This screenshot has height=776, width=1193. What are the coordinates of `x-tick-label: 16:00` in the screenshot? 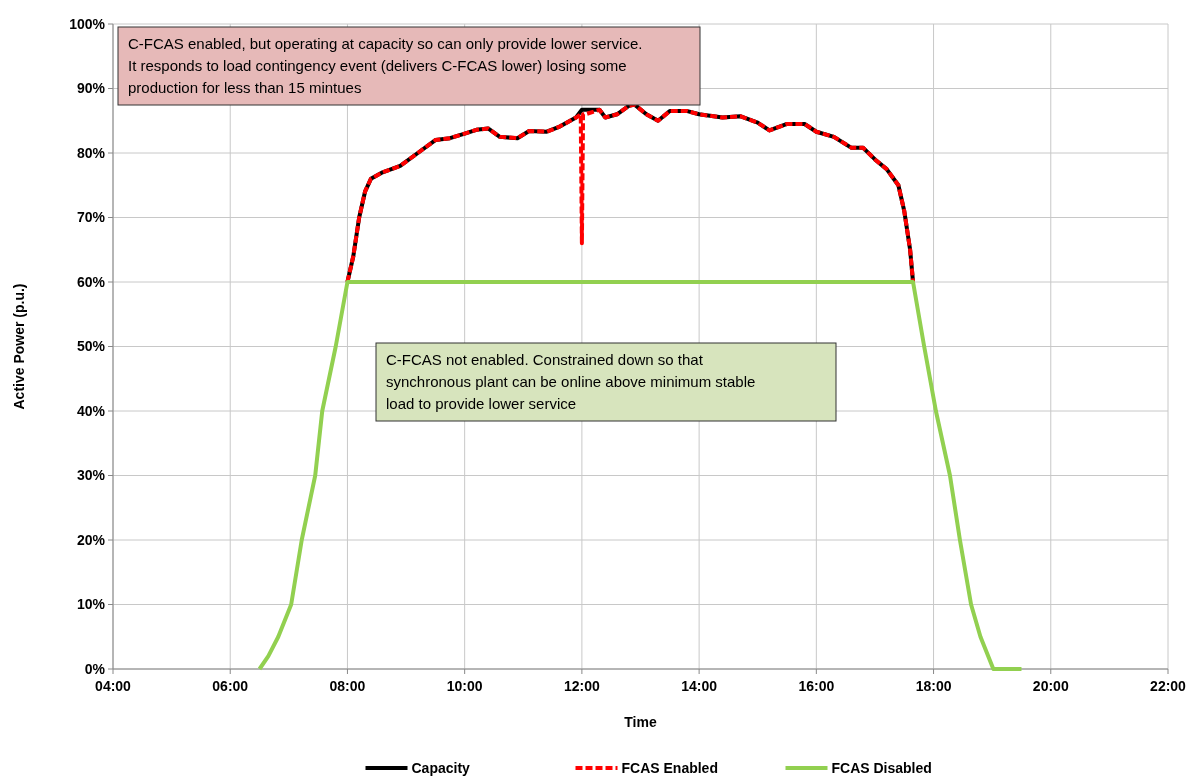 It's located at (816, 686).